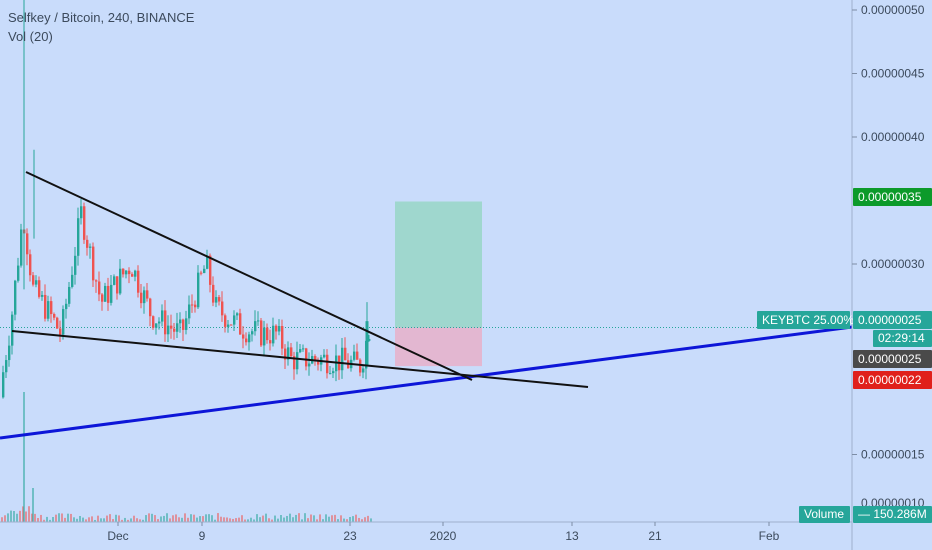 Image resolution: width=932 pixels, height=550 pixels. What do you see at coordinates (30, 36) in the screenshot?
I see `volume-indicator-label: Vol (20)` at bounding box center [30, 36].